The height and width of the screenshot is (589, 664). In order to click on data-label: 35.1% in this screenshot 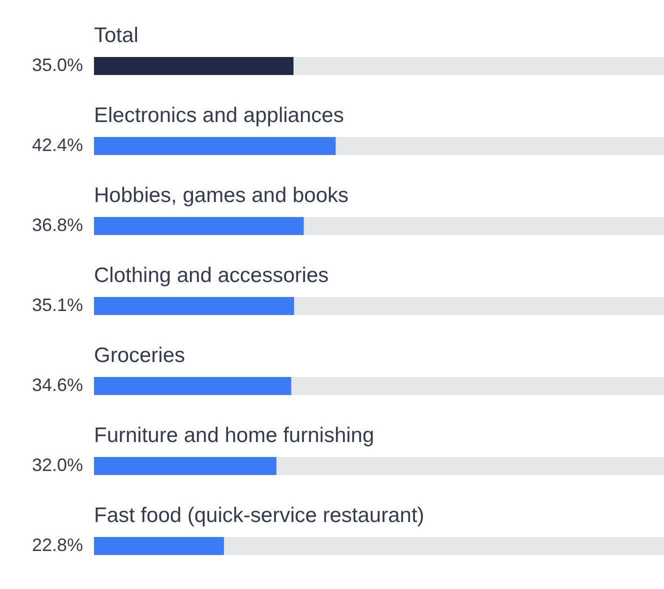, I will do `click(57, 305)`.